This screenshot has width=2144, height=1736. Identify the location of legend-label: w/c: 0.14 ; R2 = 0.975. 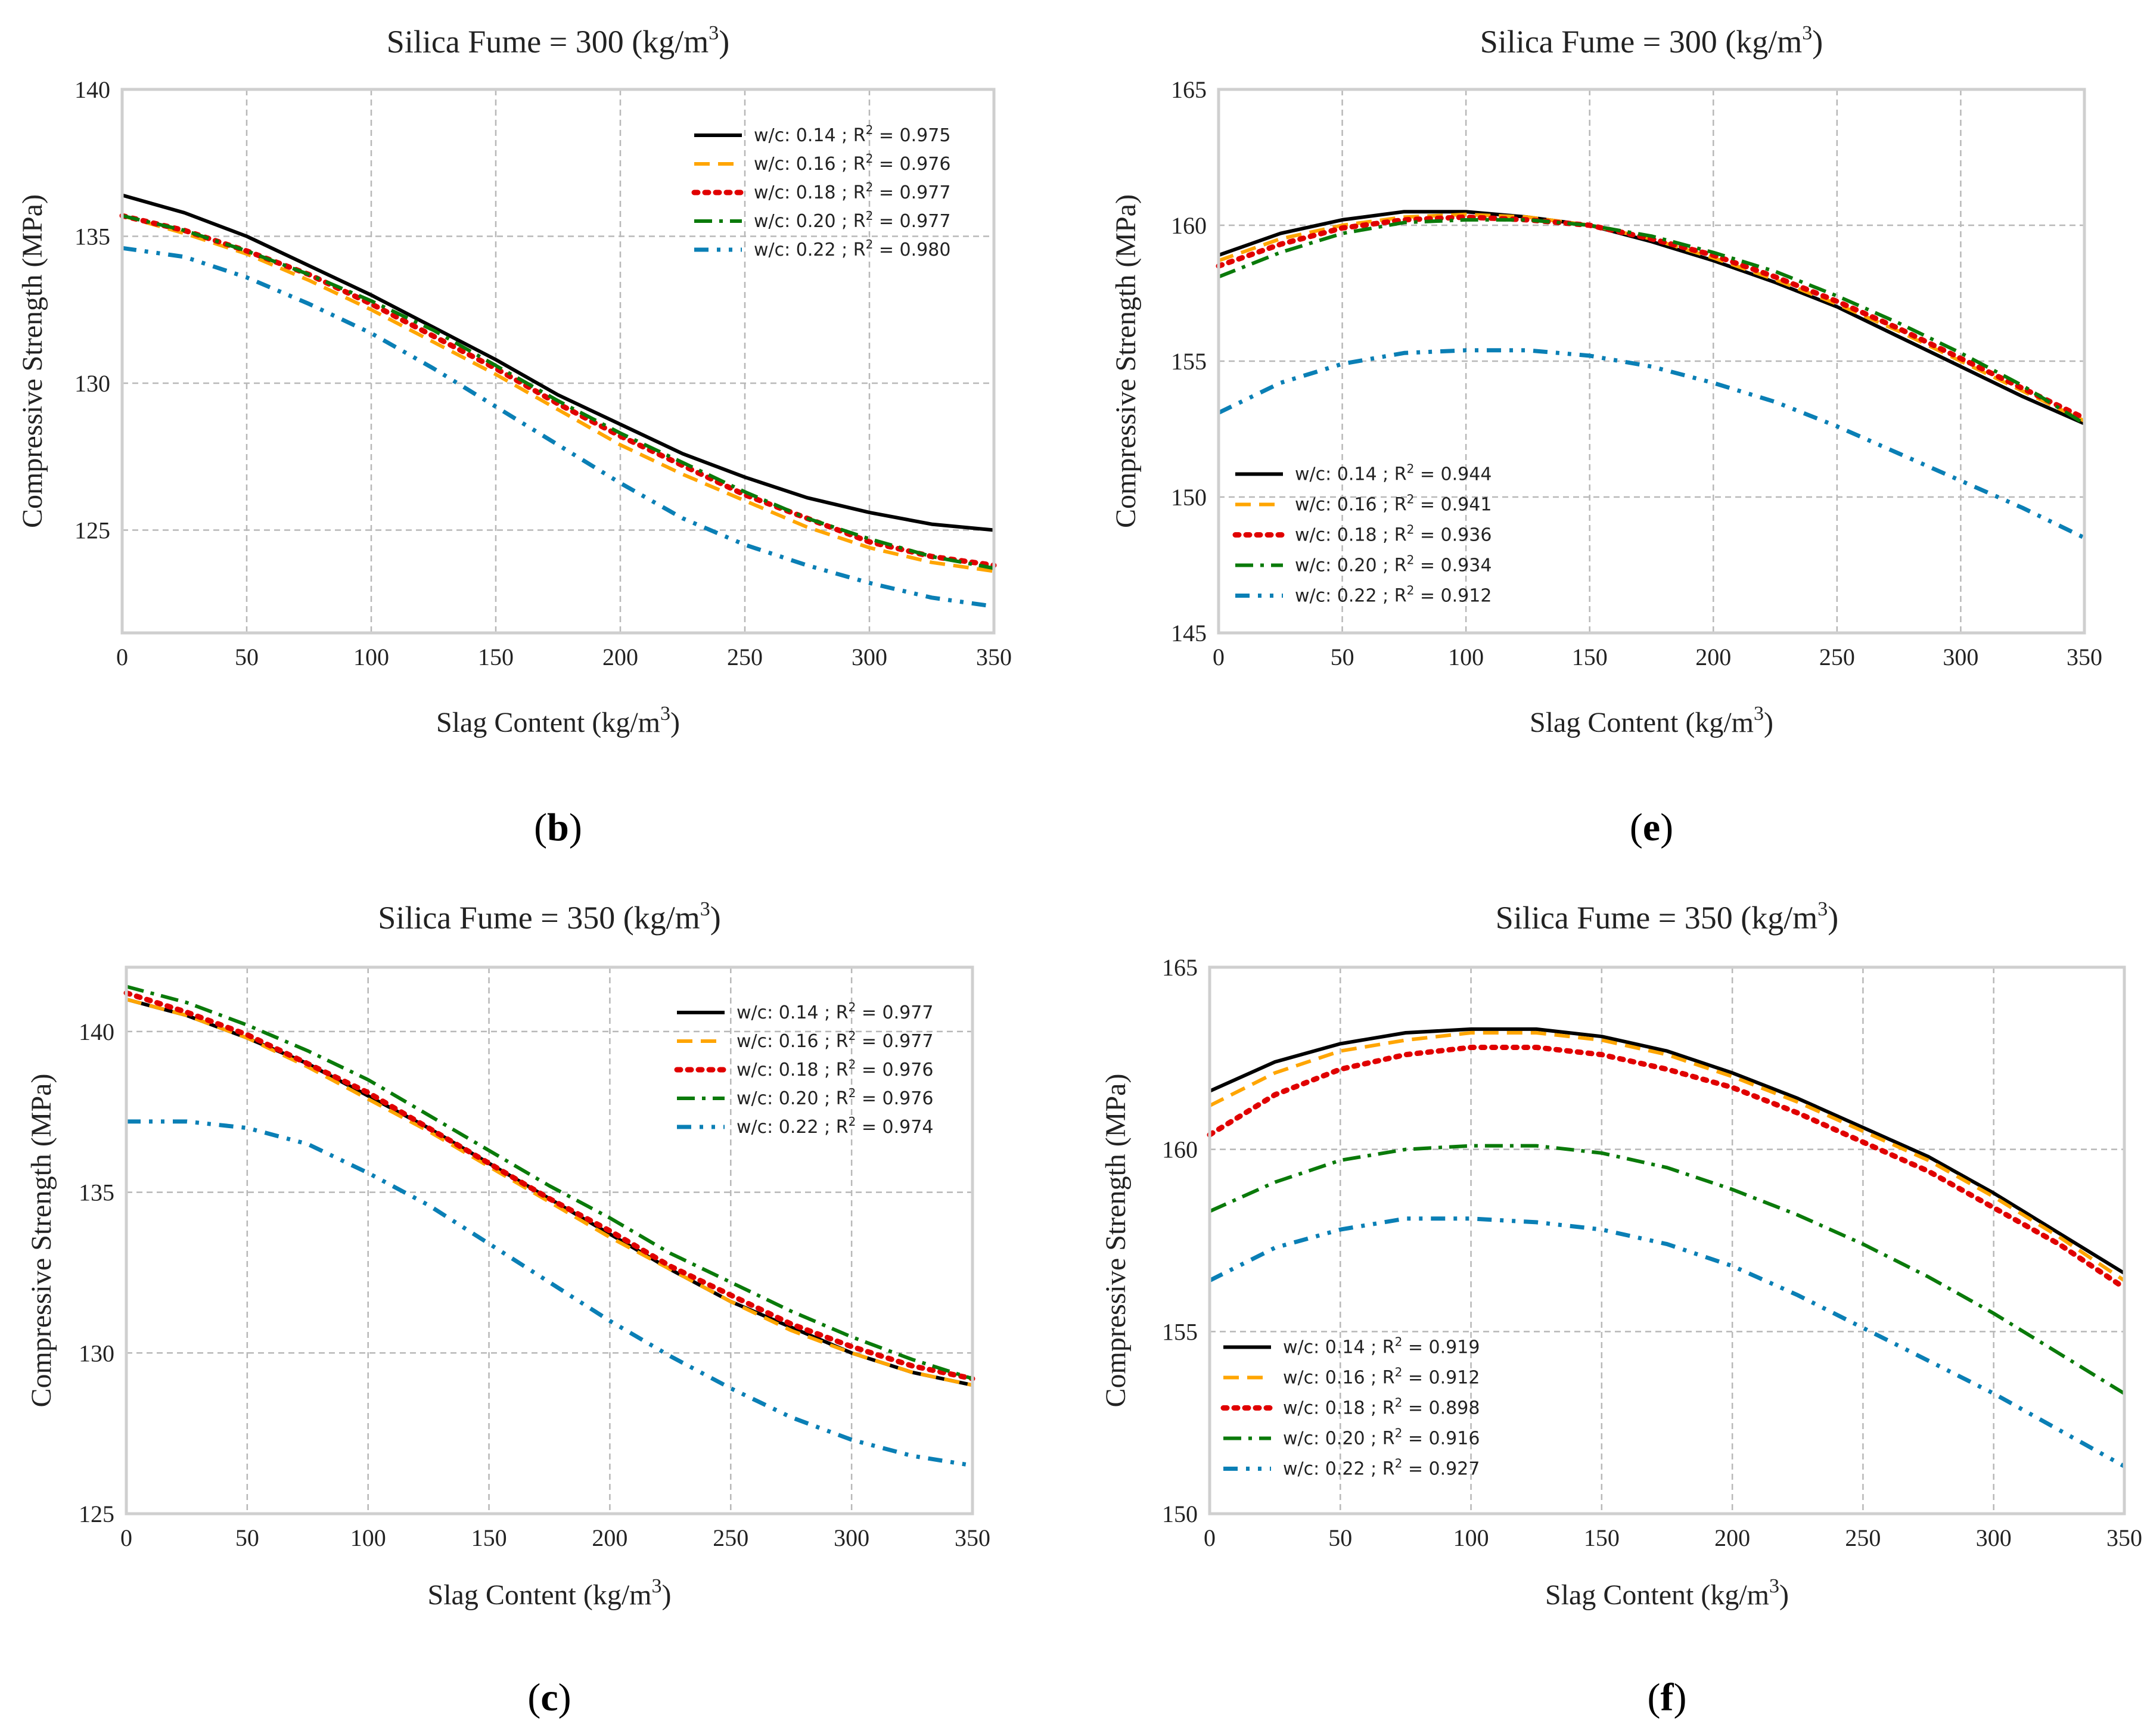
(852, 135).